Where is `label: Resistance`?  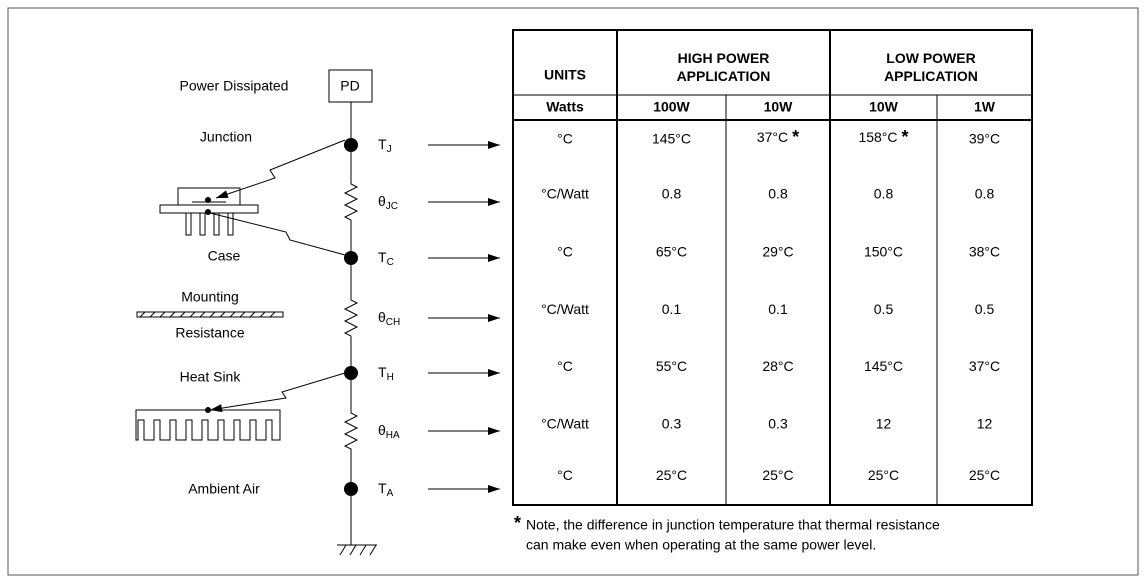
label: Resistance is located at coordinates (209, 333).